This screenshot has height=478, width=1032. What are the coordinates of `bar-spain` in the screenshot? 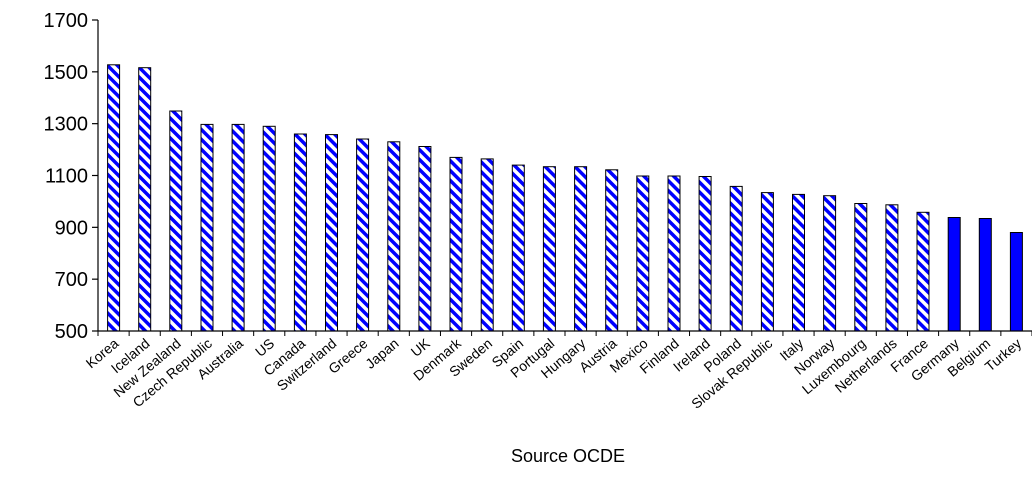 It's located at (518, 248).